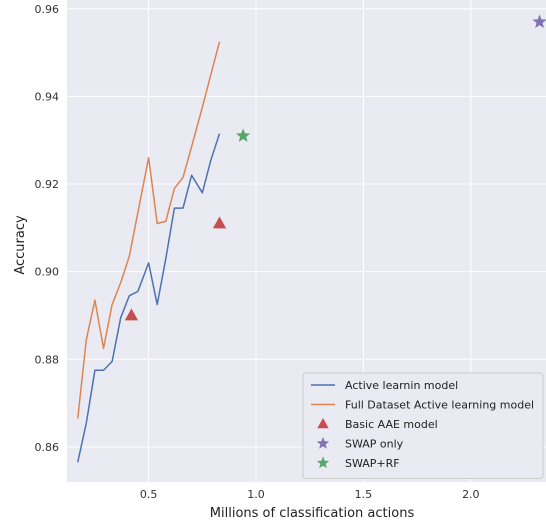 This screenshot has width=546, height=522. What do you see at coordinates (374, 444) in the screenshot?
I see `legend-label: SWAP only` at bounding box center [374, 444].